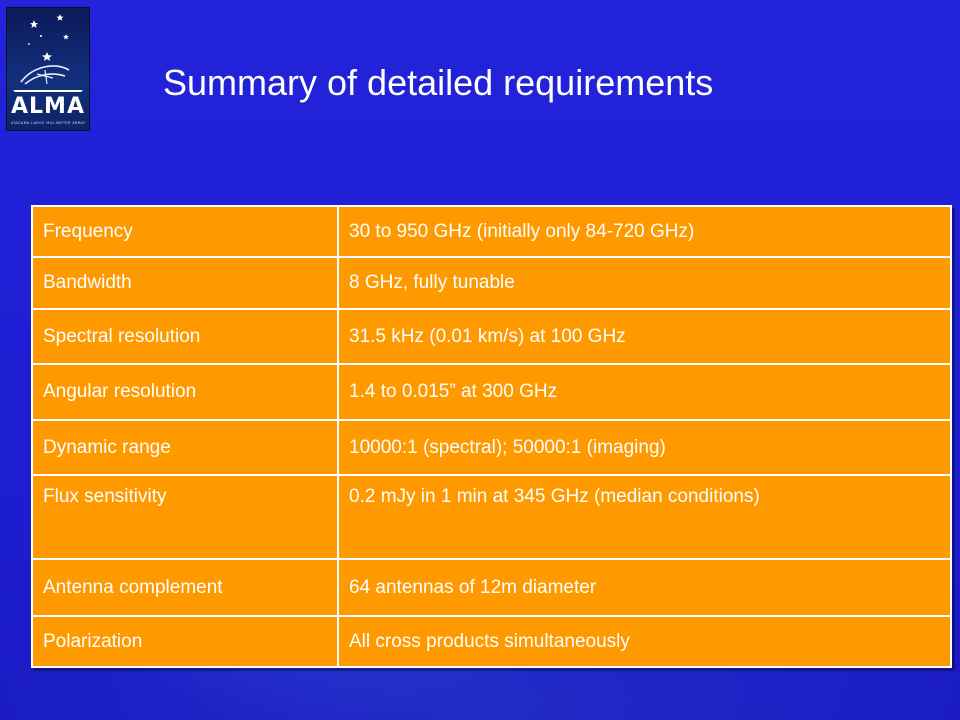  I want to click on slide-title: Summary of detailed requirements, so click(438, 82).